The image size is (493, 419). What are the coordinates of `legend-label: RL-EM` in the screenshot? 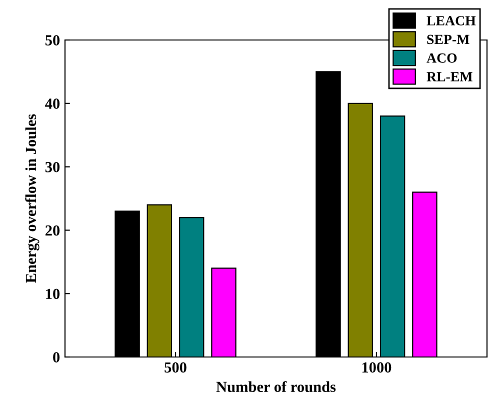 It's located at (449, 77).